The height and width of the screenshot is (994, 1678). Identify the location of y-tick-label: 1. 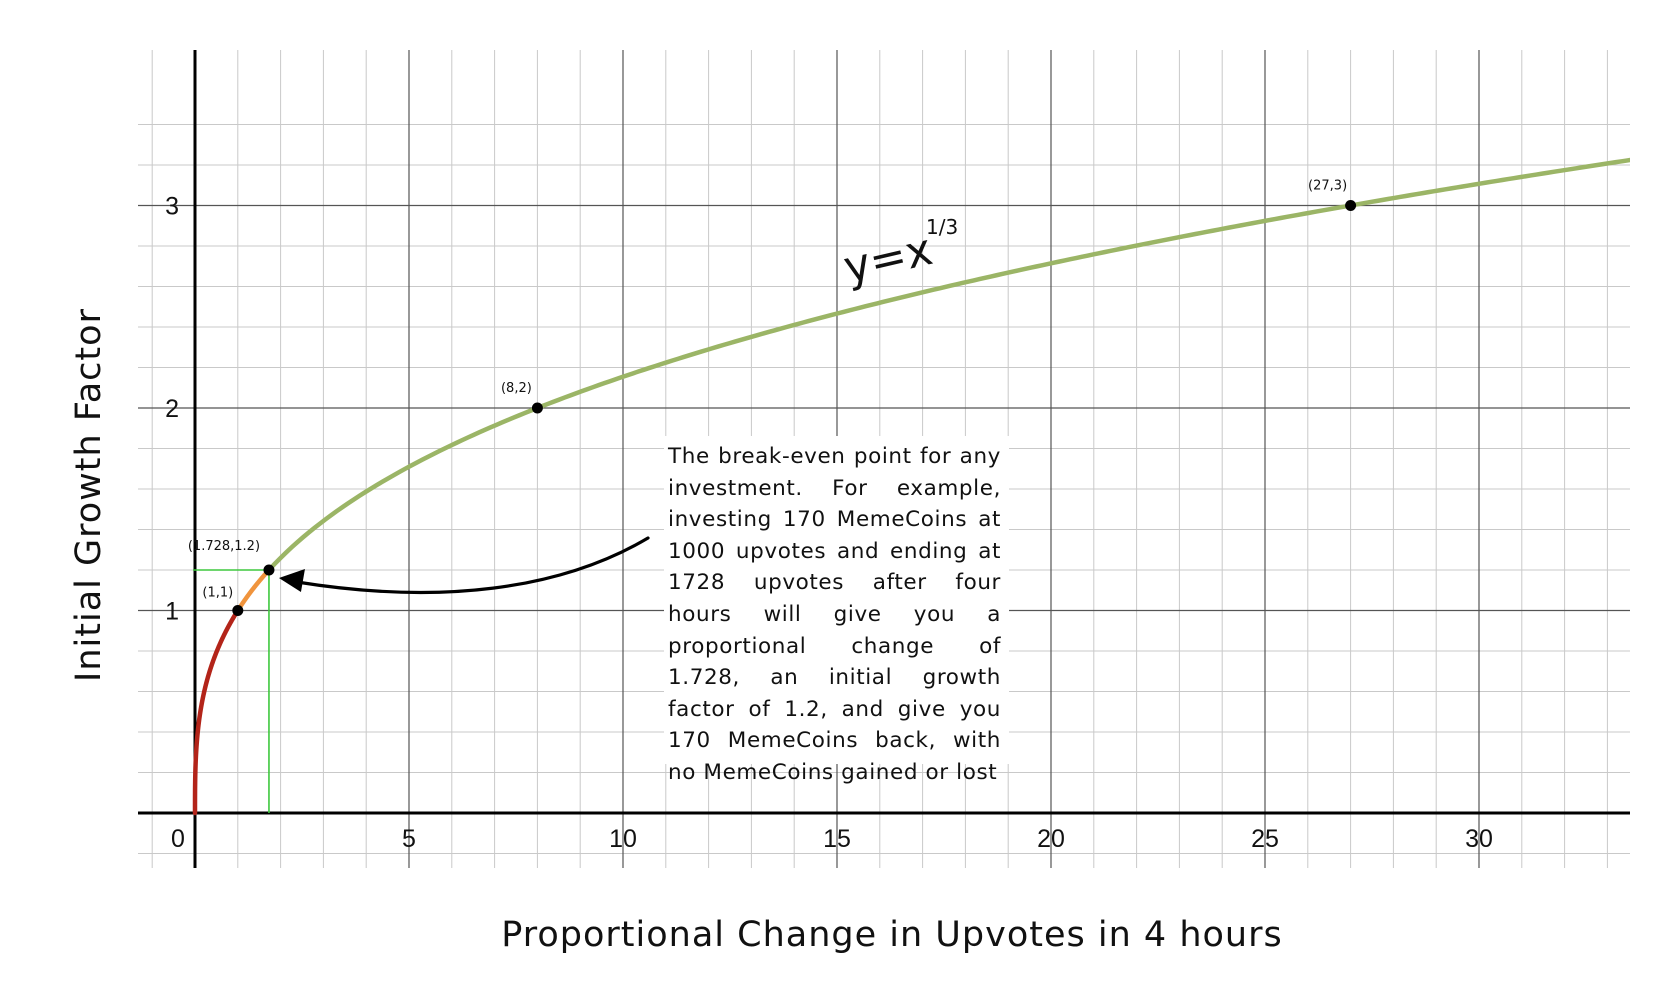
(172, 612).